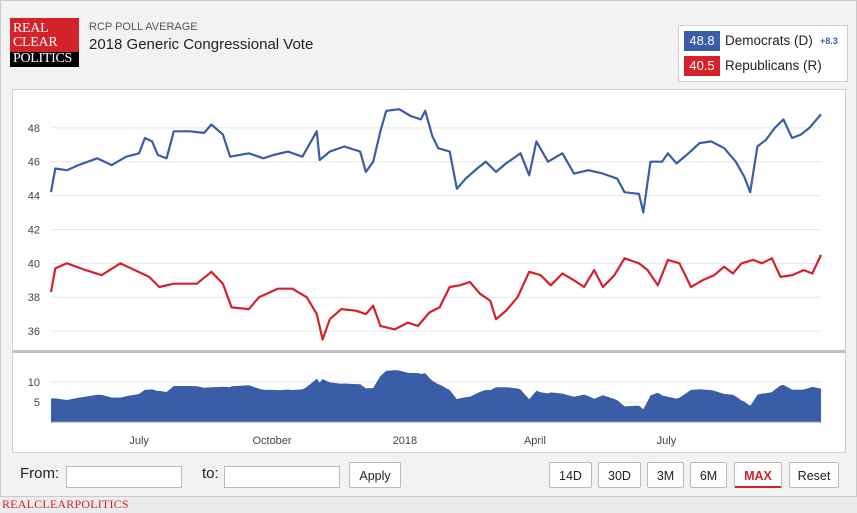  Describe the element at coordinates (708, 475) in the screenshot. I see `range-6m-button: 6M` at that location.